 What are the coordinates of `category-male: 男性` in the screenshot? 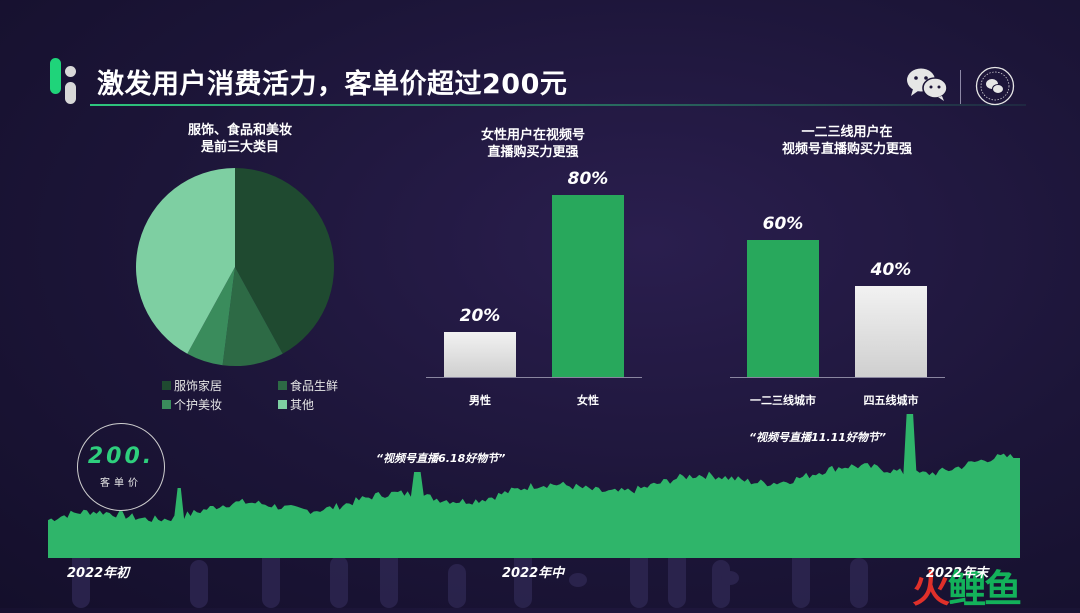 It's located at (480, 400).